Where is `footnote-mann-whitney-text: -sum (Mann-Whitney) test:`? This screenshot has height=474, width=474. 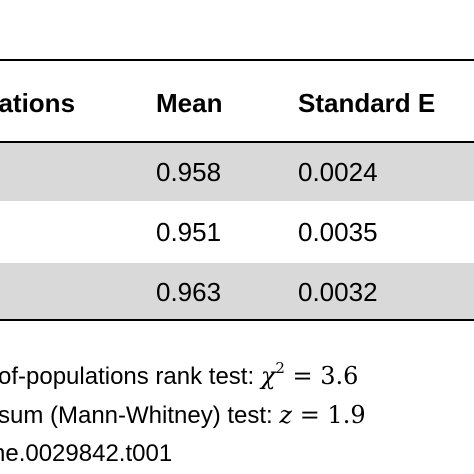 footnote-mann-whitney-text: -sum (Mann-Whitney) test: is located at coordinates (140, 415).